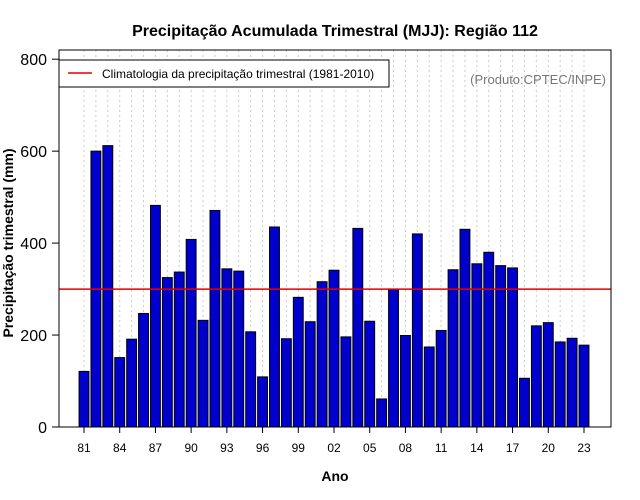 The height and width of the screenshot is (500, 640). What do you see at coordinates (370, 374) in the screenshot?
I see `bar-2005` at bounding box center [370, 374].